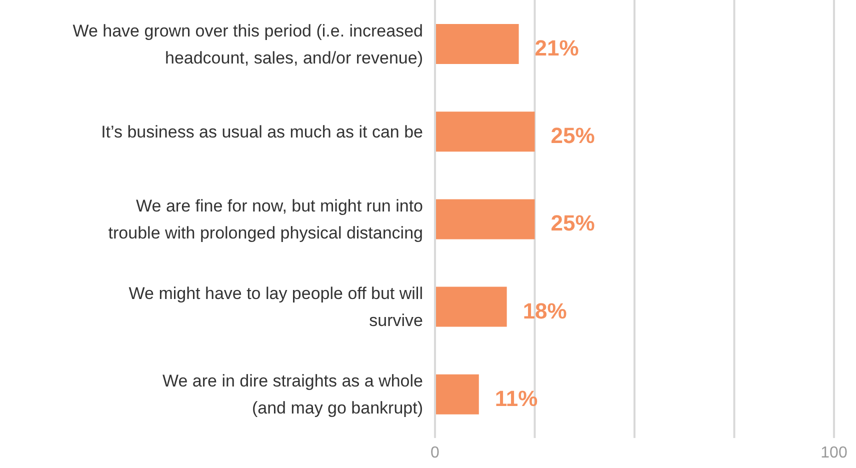  Describe the element at coordinates (247, 43) in the screenshot. I see `y-tick-label: We have grown over this period (i.e. increased headcount, sales, and/or revenue)` at that location.